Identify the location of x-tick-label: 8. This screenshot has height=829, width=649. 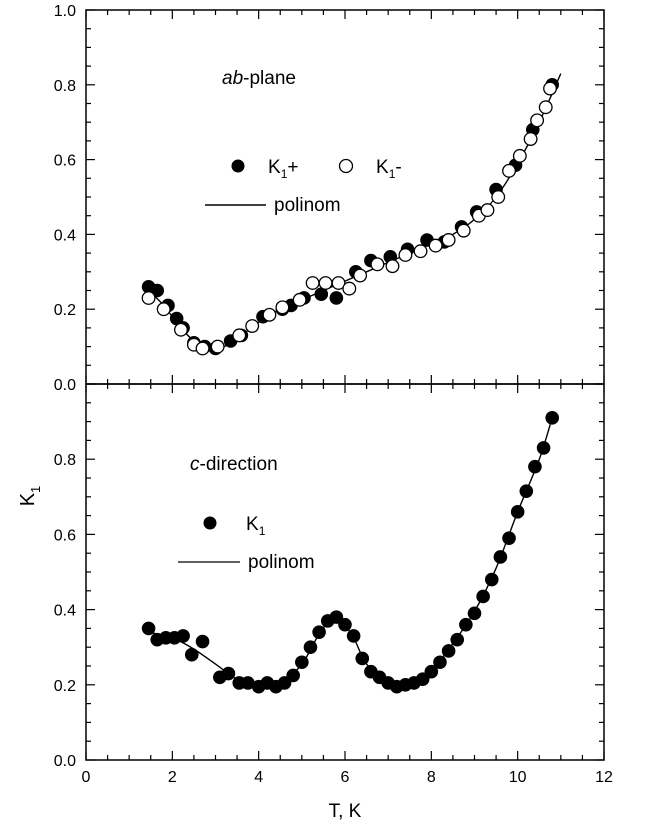
(431, 777).